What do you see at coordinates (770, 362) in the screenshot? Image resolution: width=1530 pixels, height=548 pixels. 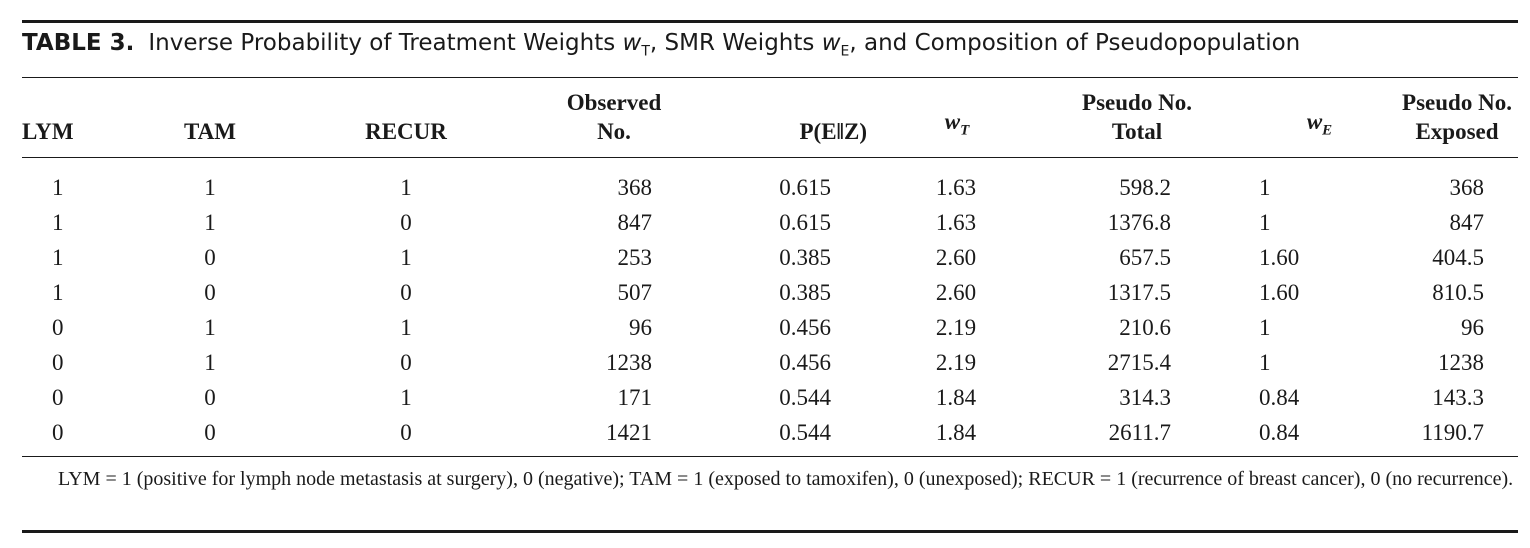 I see `table-row: 0 1 0 1238 0.456 2.19 2715.4 1 1238` at bounding box center [770, 362].